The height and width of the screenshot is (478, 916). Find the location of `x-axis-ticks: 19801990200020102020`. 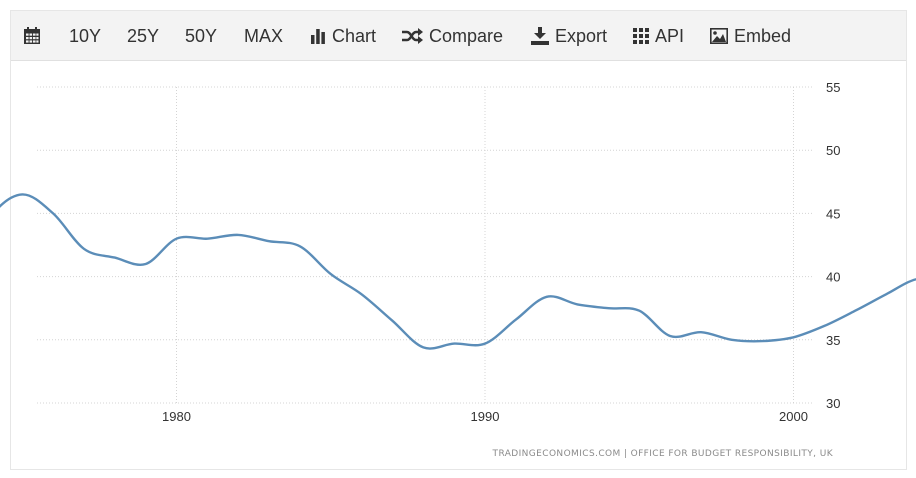

x-axis-ticks: 19801990200020102020 is located at coordinates (485, 416).